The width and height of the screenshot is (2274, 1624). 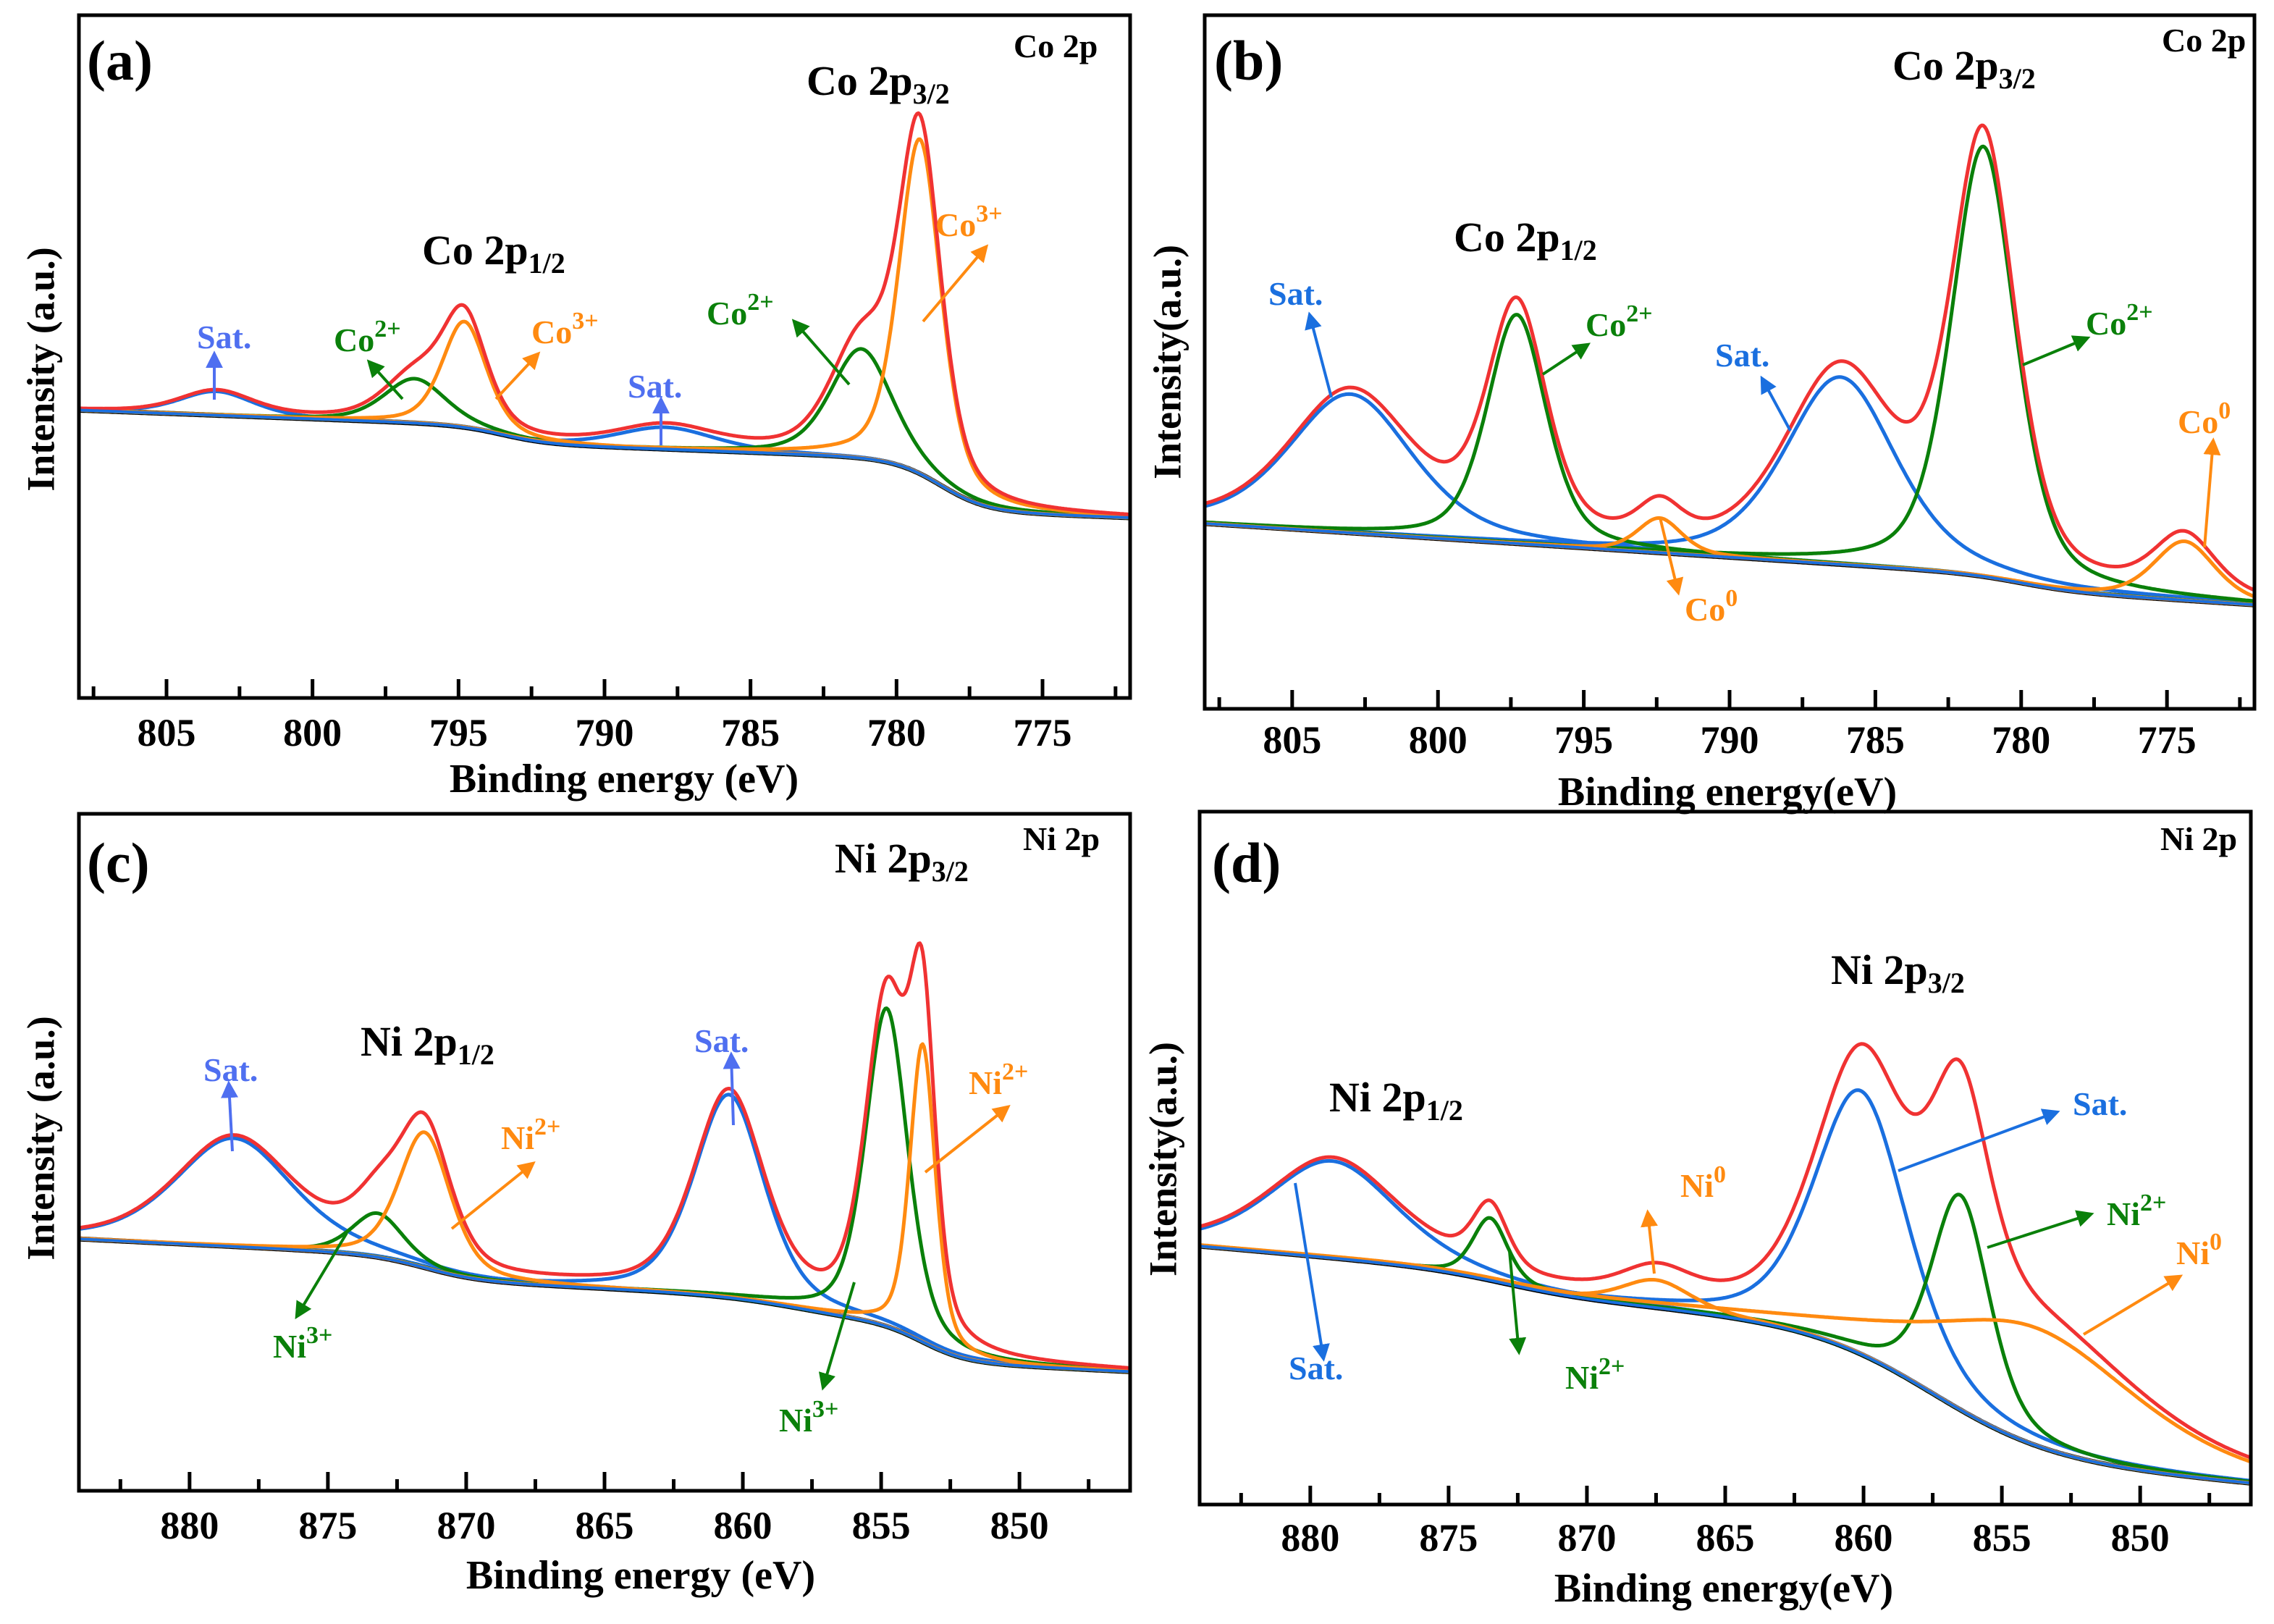 What do you see at coordinates (1019, 1525) in the screenshot?
I see `x-tick-label: 850` at bounding box center [1019, 1525].